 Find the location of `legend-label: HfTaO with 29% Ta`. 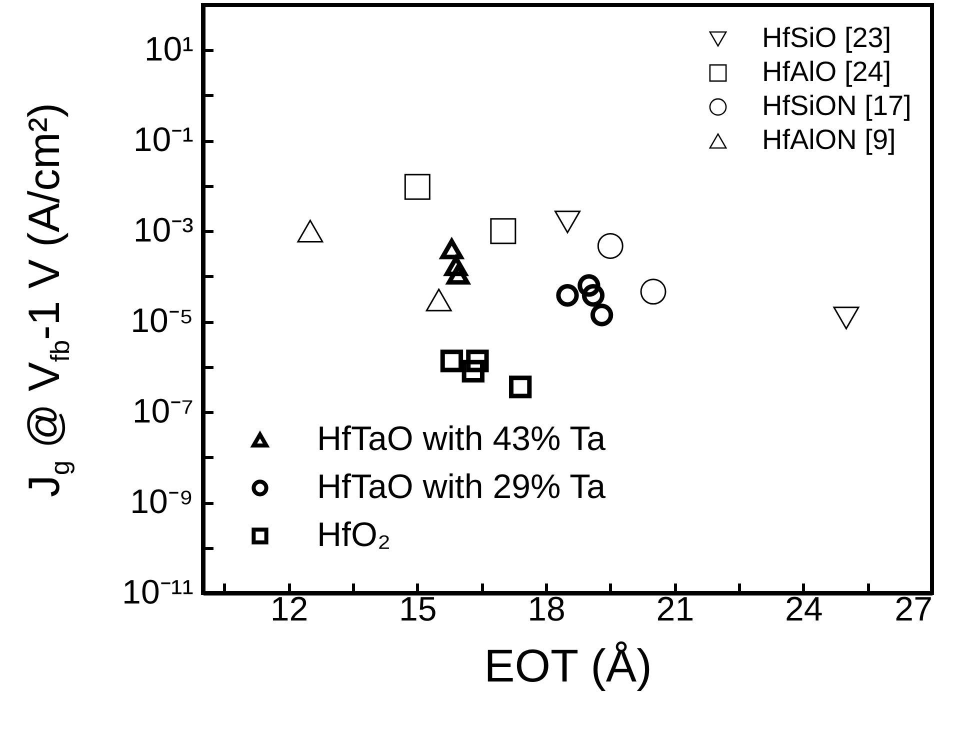

legend-label: HfTaO with 29% Ta is located at coordinates (461, 487).